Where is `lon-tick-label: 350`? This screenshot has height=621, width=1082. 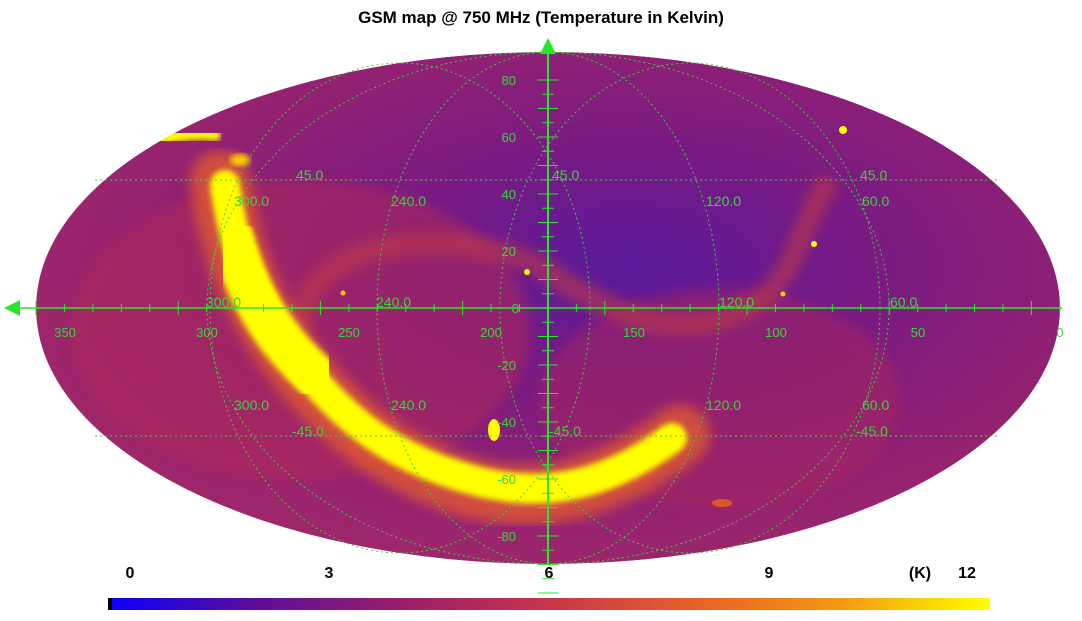 lon-tick-label: 350 is located at coordinates (65, 332).